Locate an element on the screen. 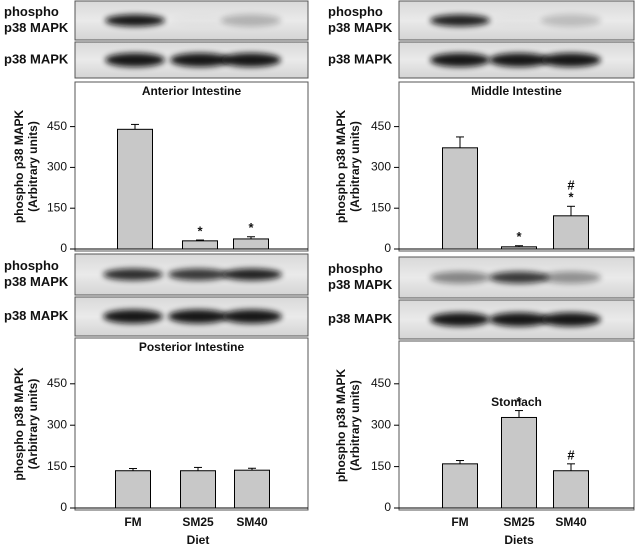  chart-title: Anterior Intestine is located at coordinates (192, 91).